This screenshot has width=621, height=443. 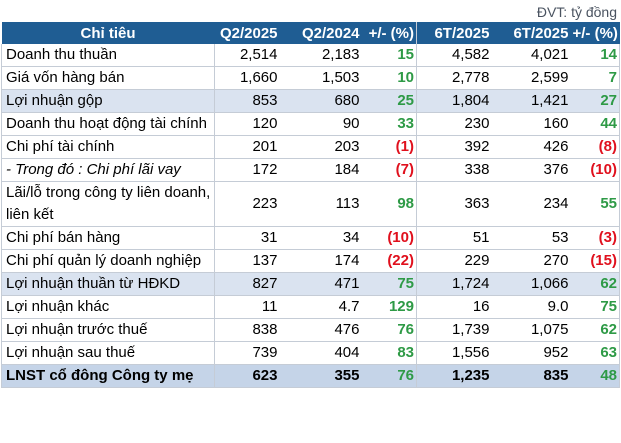 What do you see at coordinates (320, 55) in the screenshot?
I see `cell-q2-2024: 2,183` at bounding box center [320, 55].